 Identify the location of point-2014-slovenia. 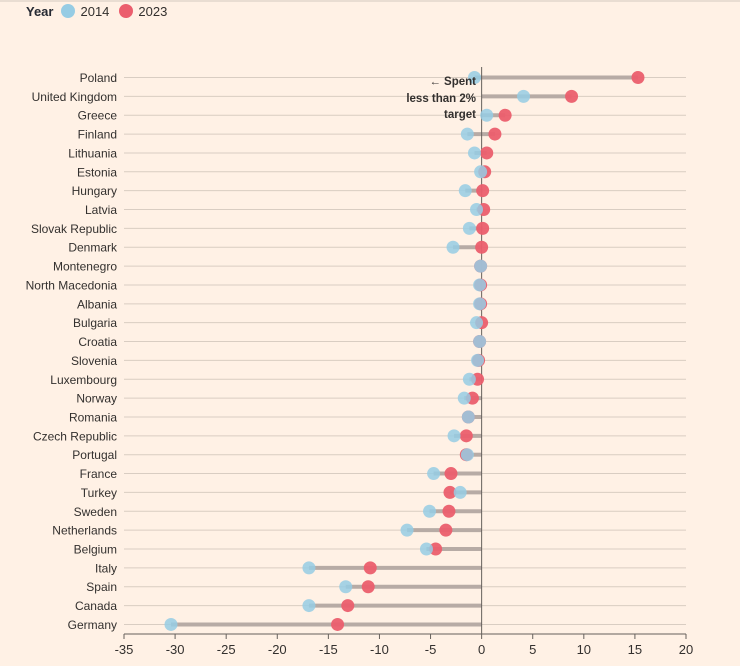
(478, 360).